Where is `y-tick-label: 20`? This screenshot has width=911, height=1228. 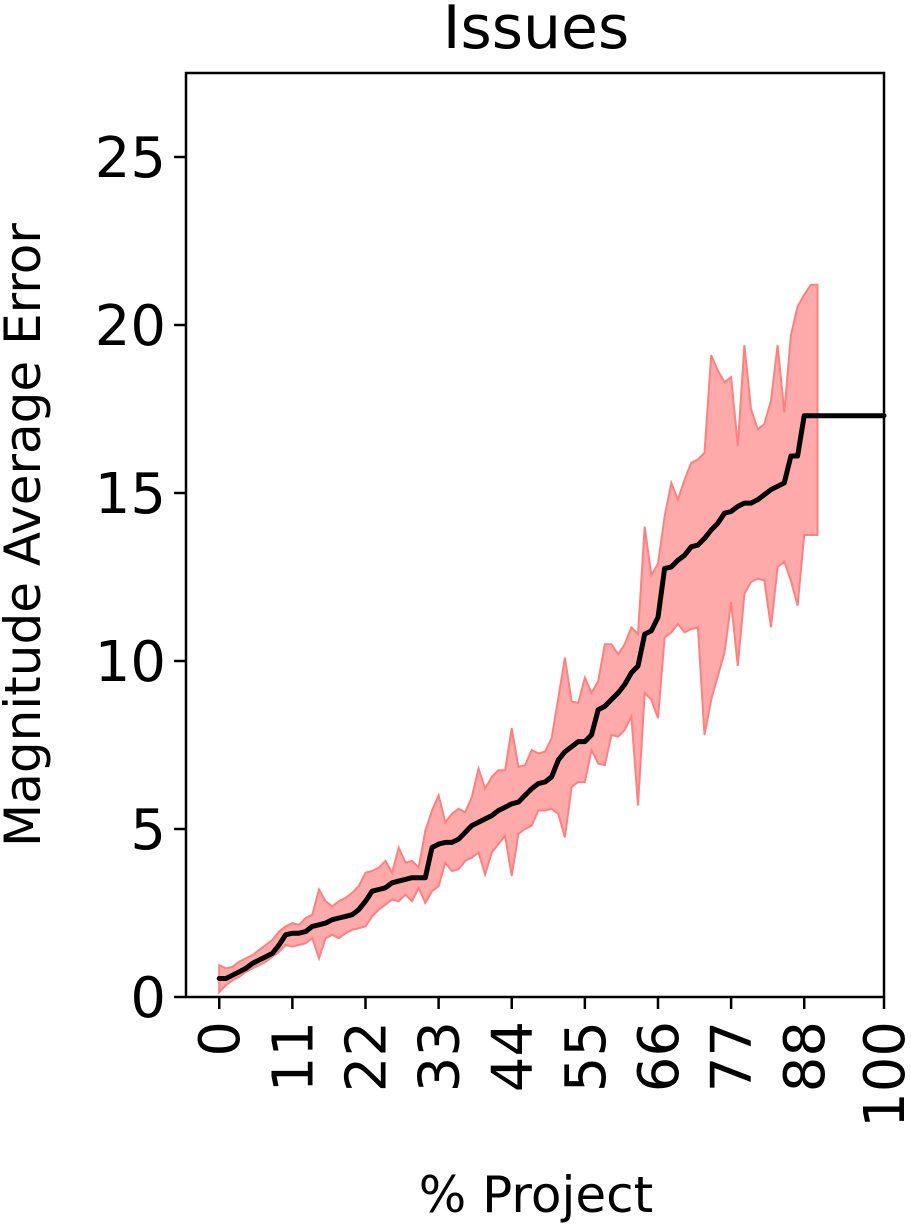
y-tick-label: 20 is located at coordinates (130, 326).